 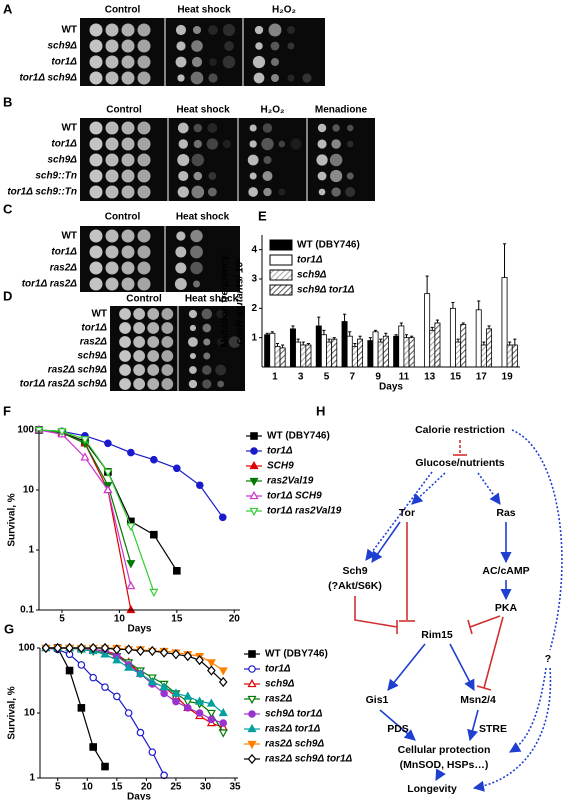 I want to click on x-tick-label: 35, so click(x=235, y=787).